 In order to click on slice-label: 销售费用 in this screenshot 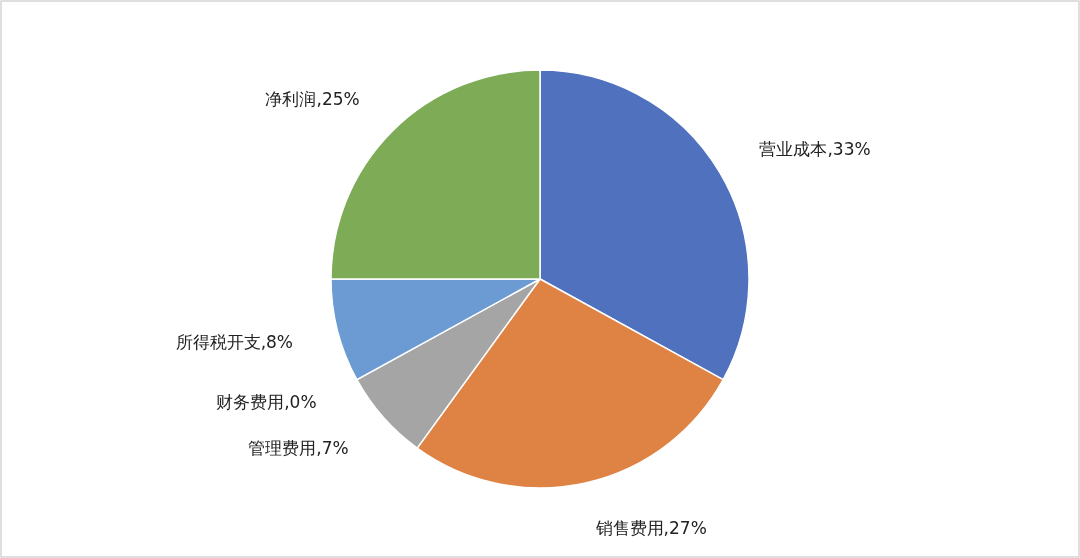, I will do `click(629, 527)`.